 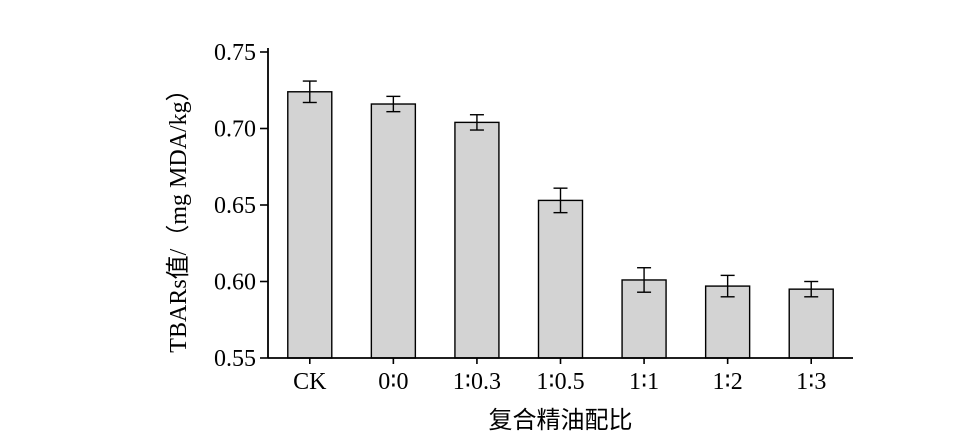 What do you see at coordinates (235, 283) in the screenshot?
I see `y-tick-label-1: 0.60` at bounding box center [235, 283].